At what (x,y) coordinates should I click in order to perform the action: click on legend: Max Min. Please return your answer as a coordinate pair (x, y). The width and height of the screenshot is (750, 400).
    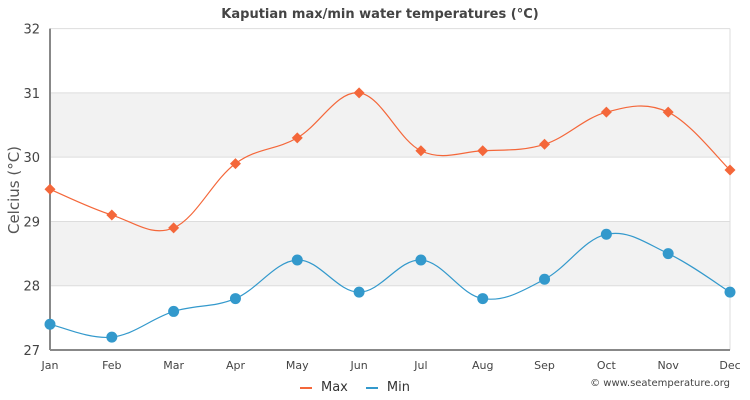
    Looking at the image, I should click on (361, 387).